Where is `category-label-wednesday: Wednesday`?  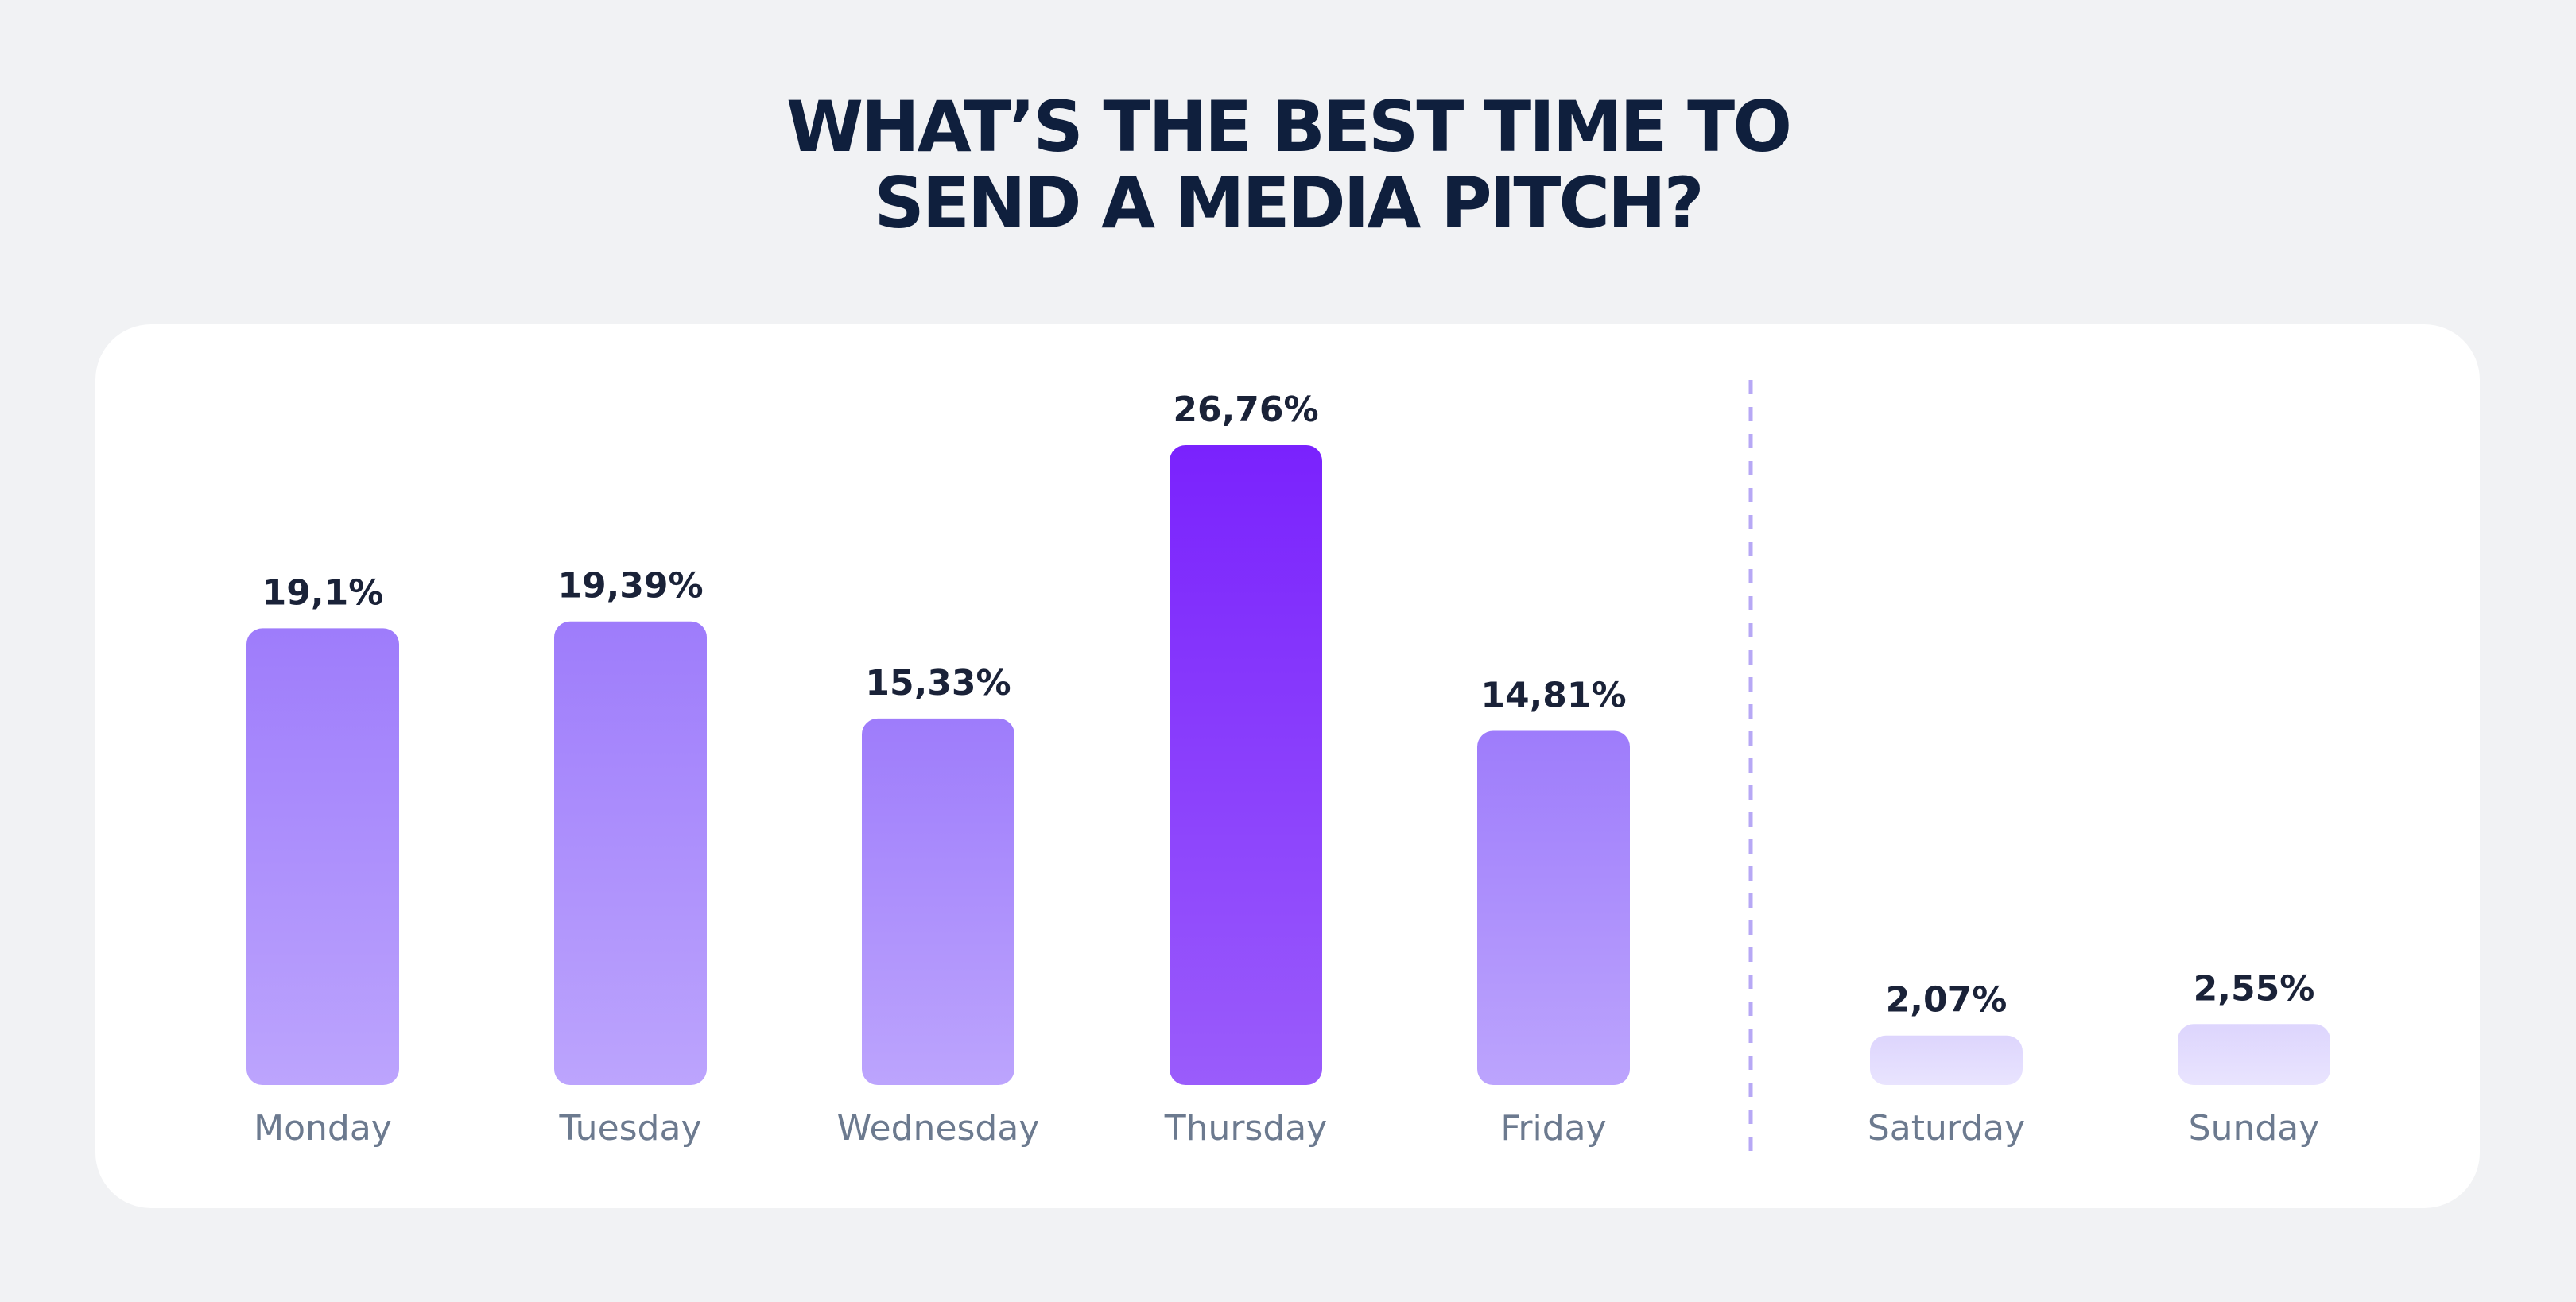
category-label-wednesday: Wednesday is located at coordinates (939, 1128).